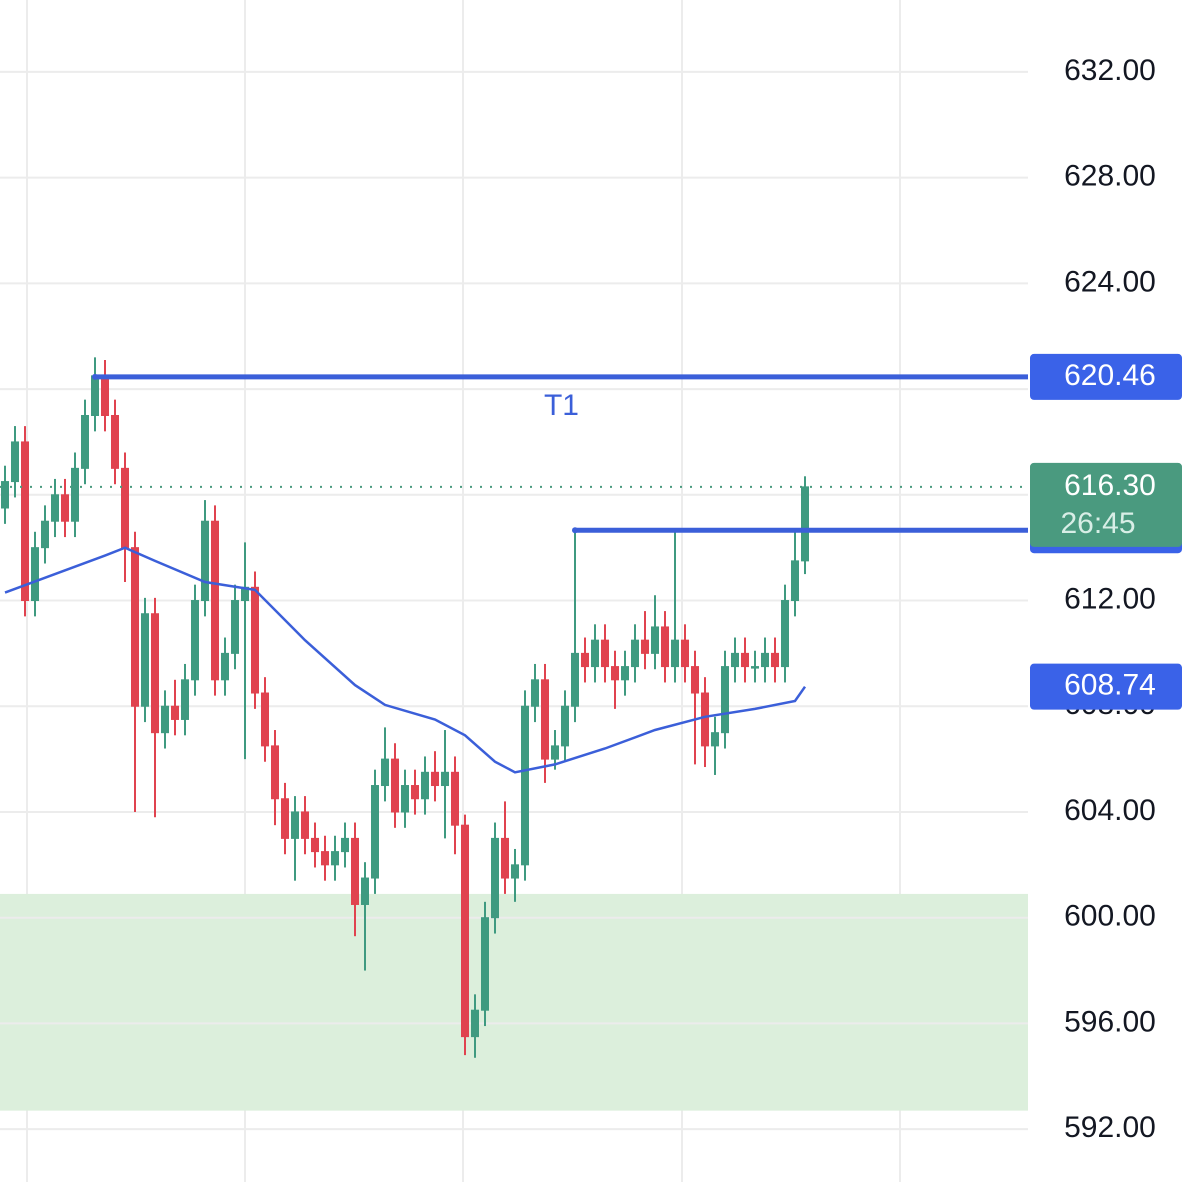  I want to click on y-tick-label: 596.00, so click(1110, 1021).